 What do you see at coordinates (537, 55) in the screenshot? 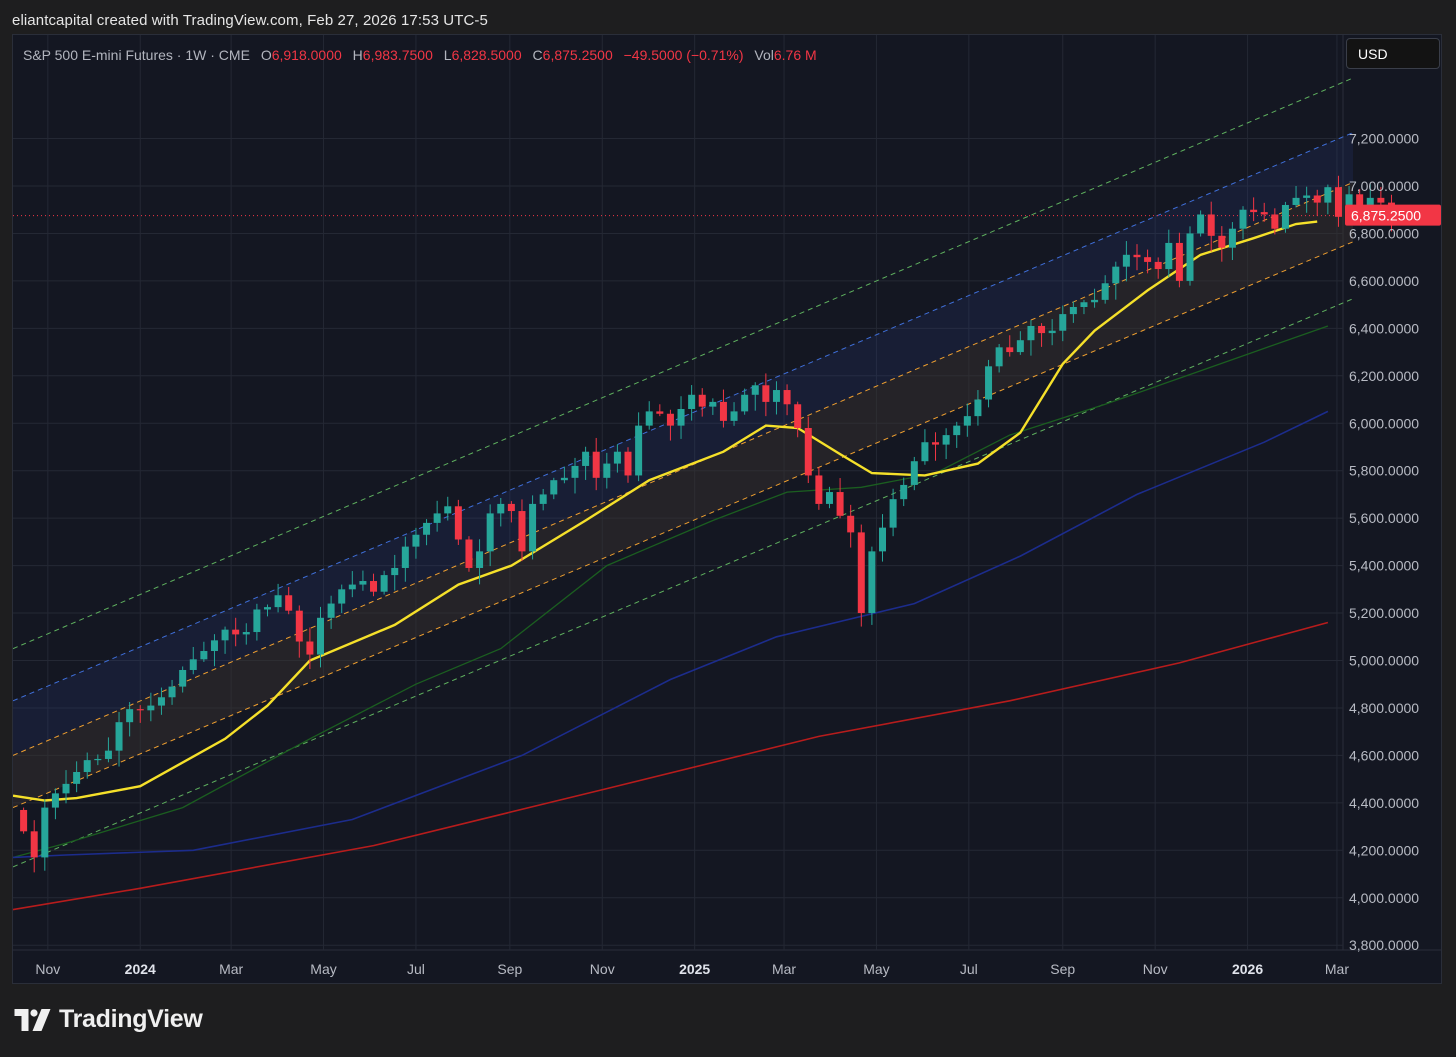
I see `close-label: C` at bounding box center [537, 55].